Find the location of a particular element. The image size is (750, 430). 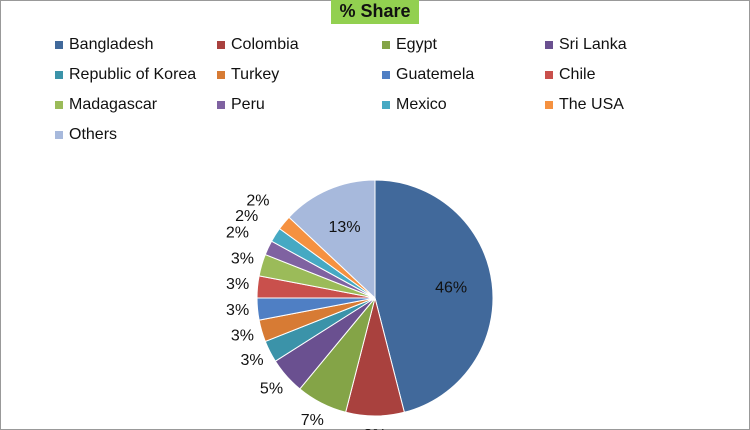

data-label: 46% is located at coordinates (451, 288).